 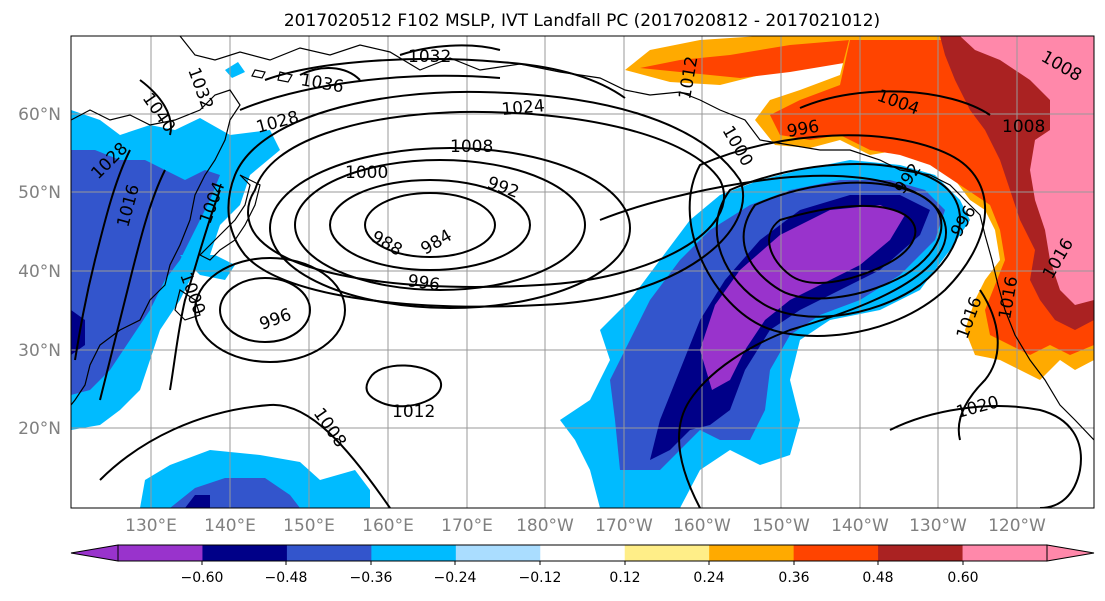 What do you see at coordinates (624, 578) in the screenshot?
I see `colorbar-tick-label: 0.12` at bounding box center [624, 578].